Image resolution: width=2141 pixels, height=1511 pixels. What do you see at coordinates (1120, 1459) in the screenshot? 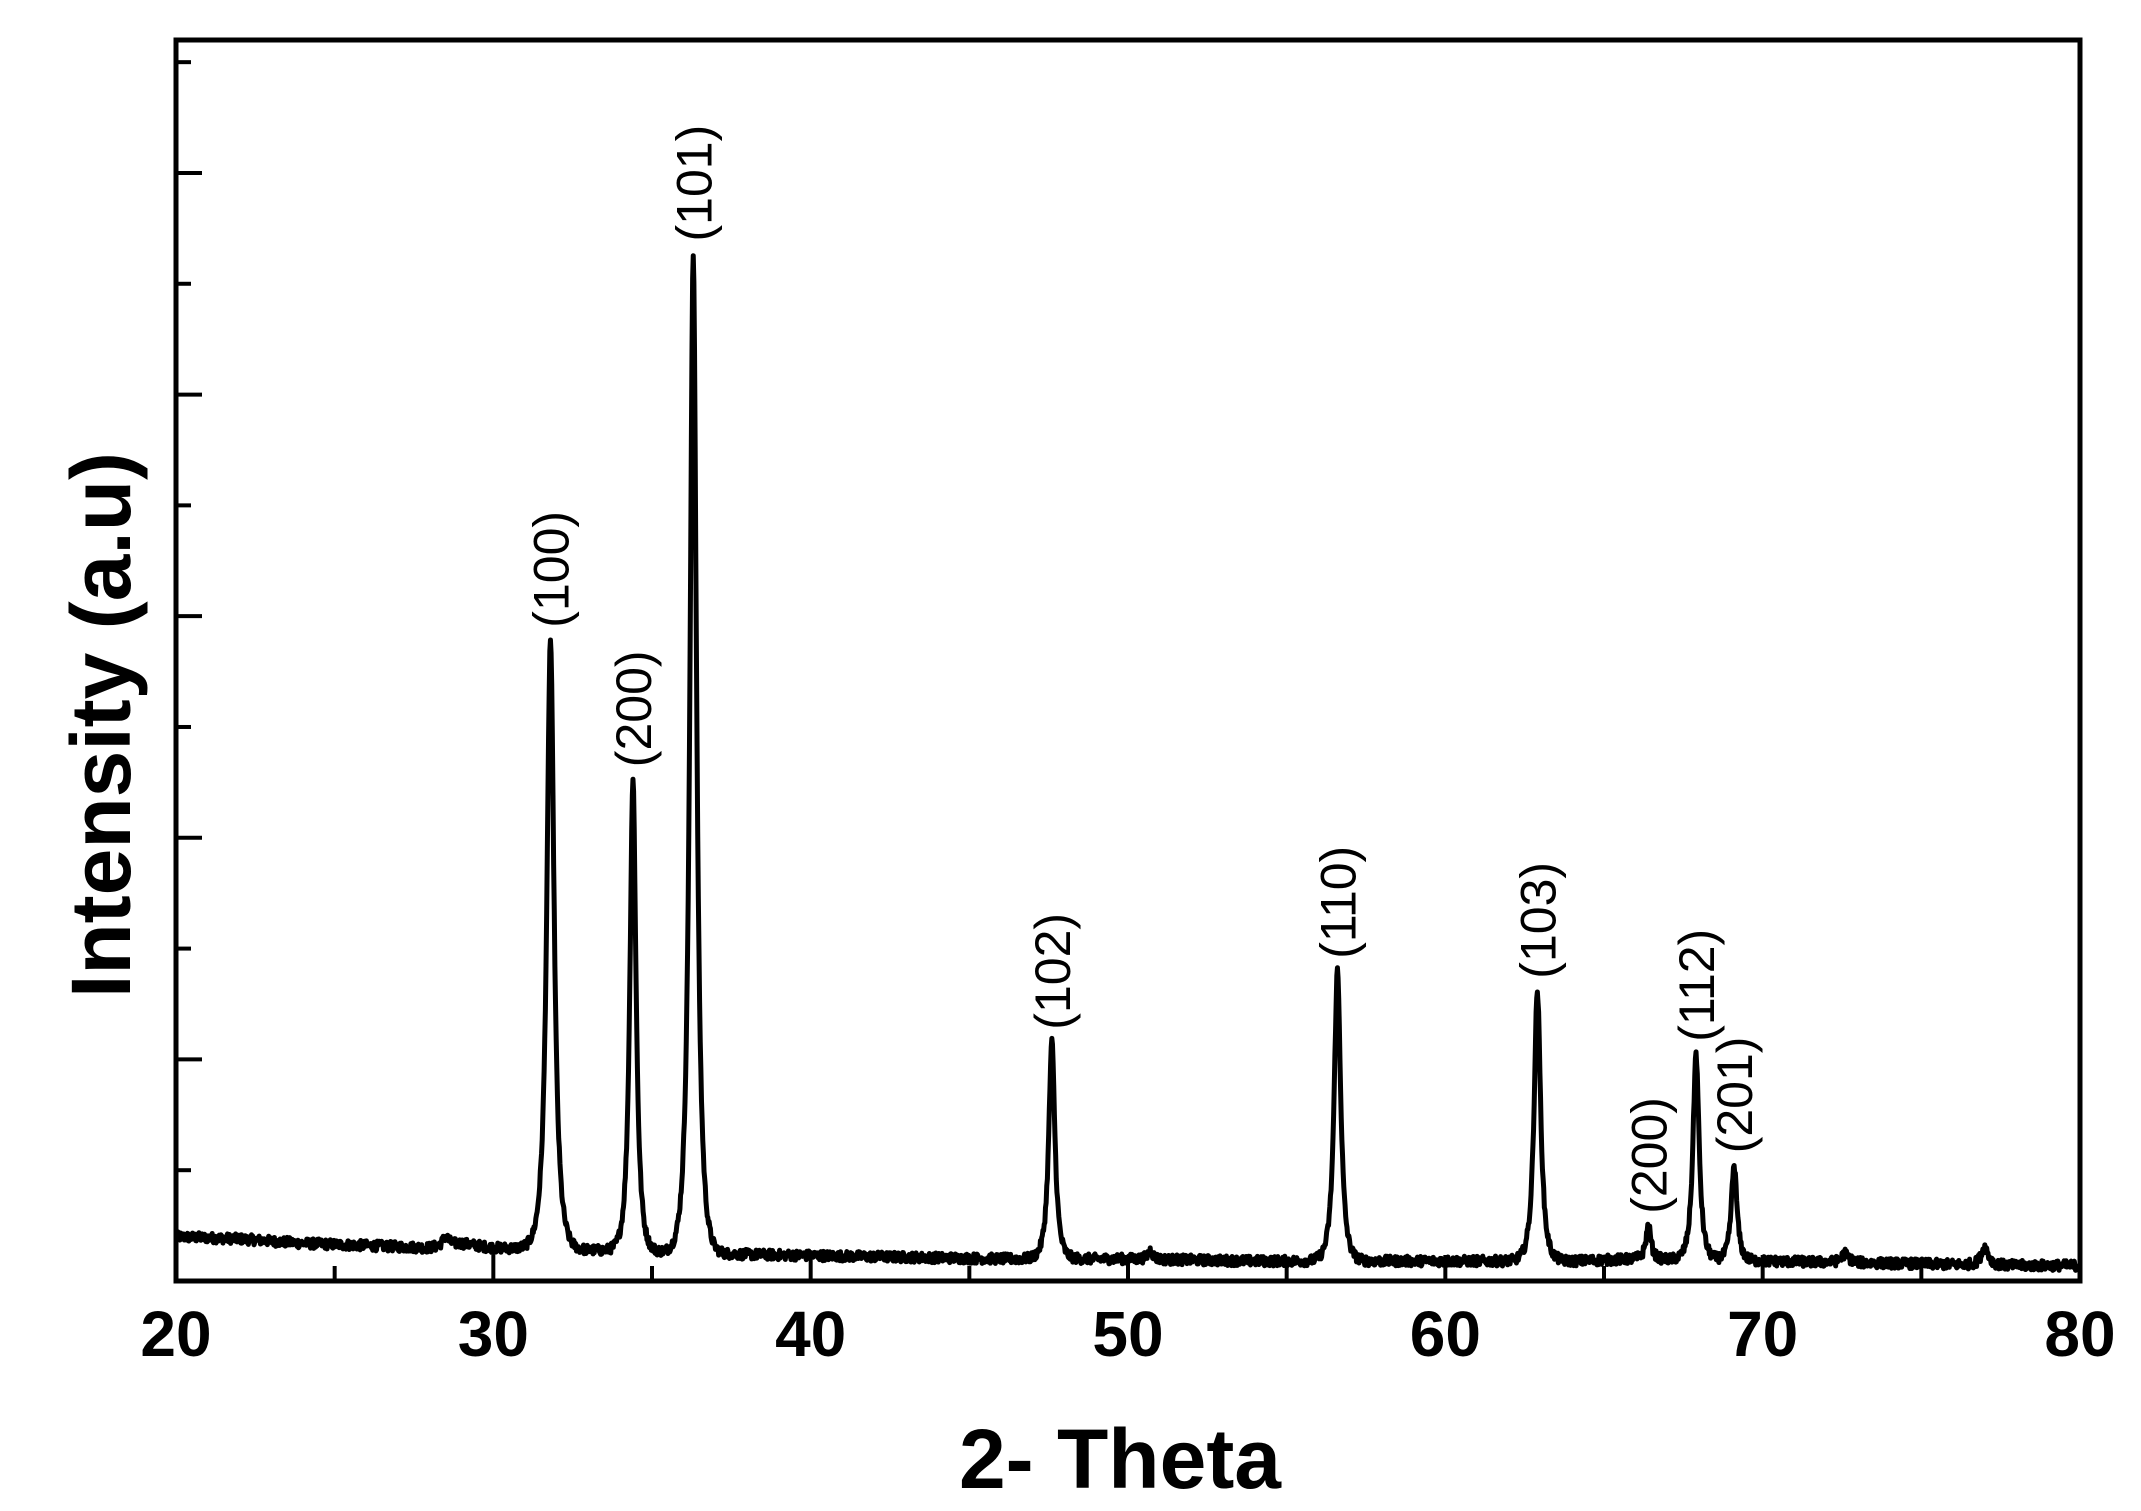
I see `x-axis-title: 2- Theta` at bounding box center [1120, 1459].